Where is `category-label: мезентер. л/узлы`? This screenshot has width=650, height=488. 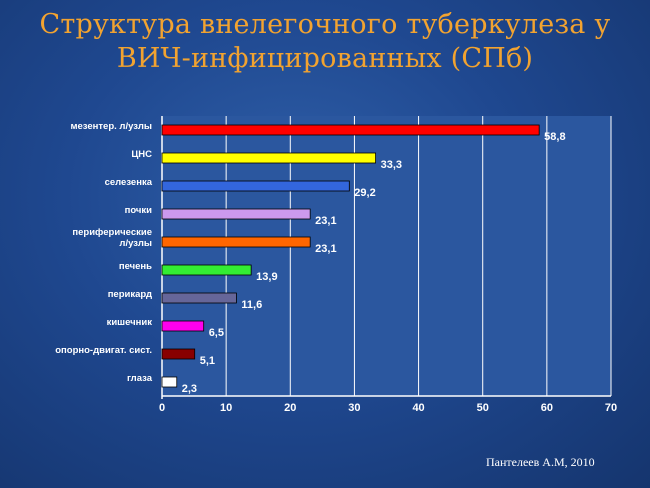
category-label: мезентер. л/узлы is located at coordinates (111, 126).